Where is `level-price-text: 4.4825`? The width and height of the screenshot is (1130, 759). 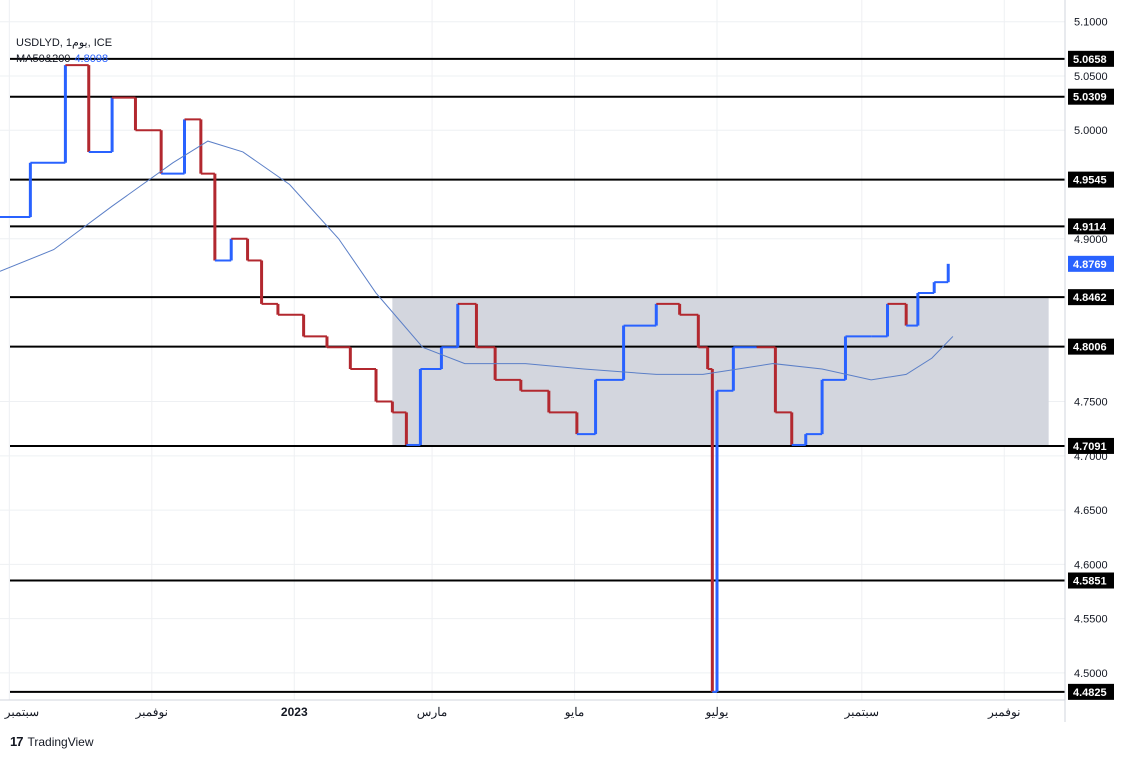 level-price-text: 4.4825 is located at coordinates (1090, 693).